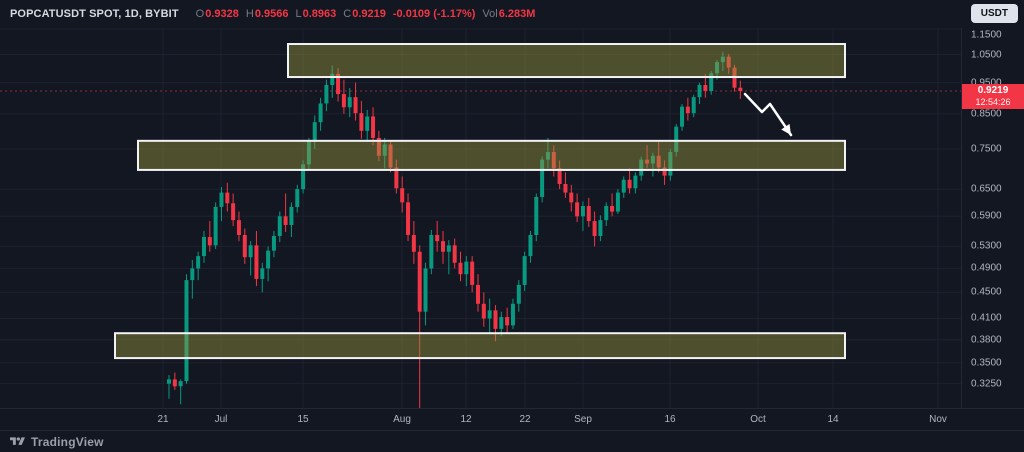  I want to click on time-tick-label: 16, so click(670, 419).